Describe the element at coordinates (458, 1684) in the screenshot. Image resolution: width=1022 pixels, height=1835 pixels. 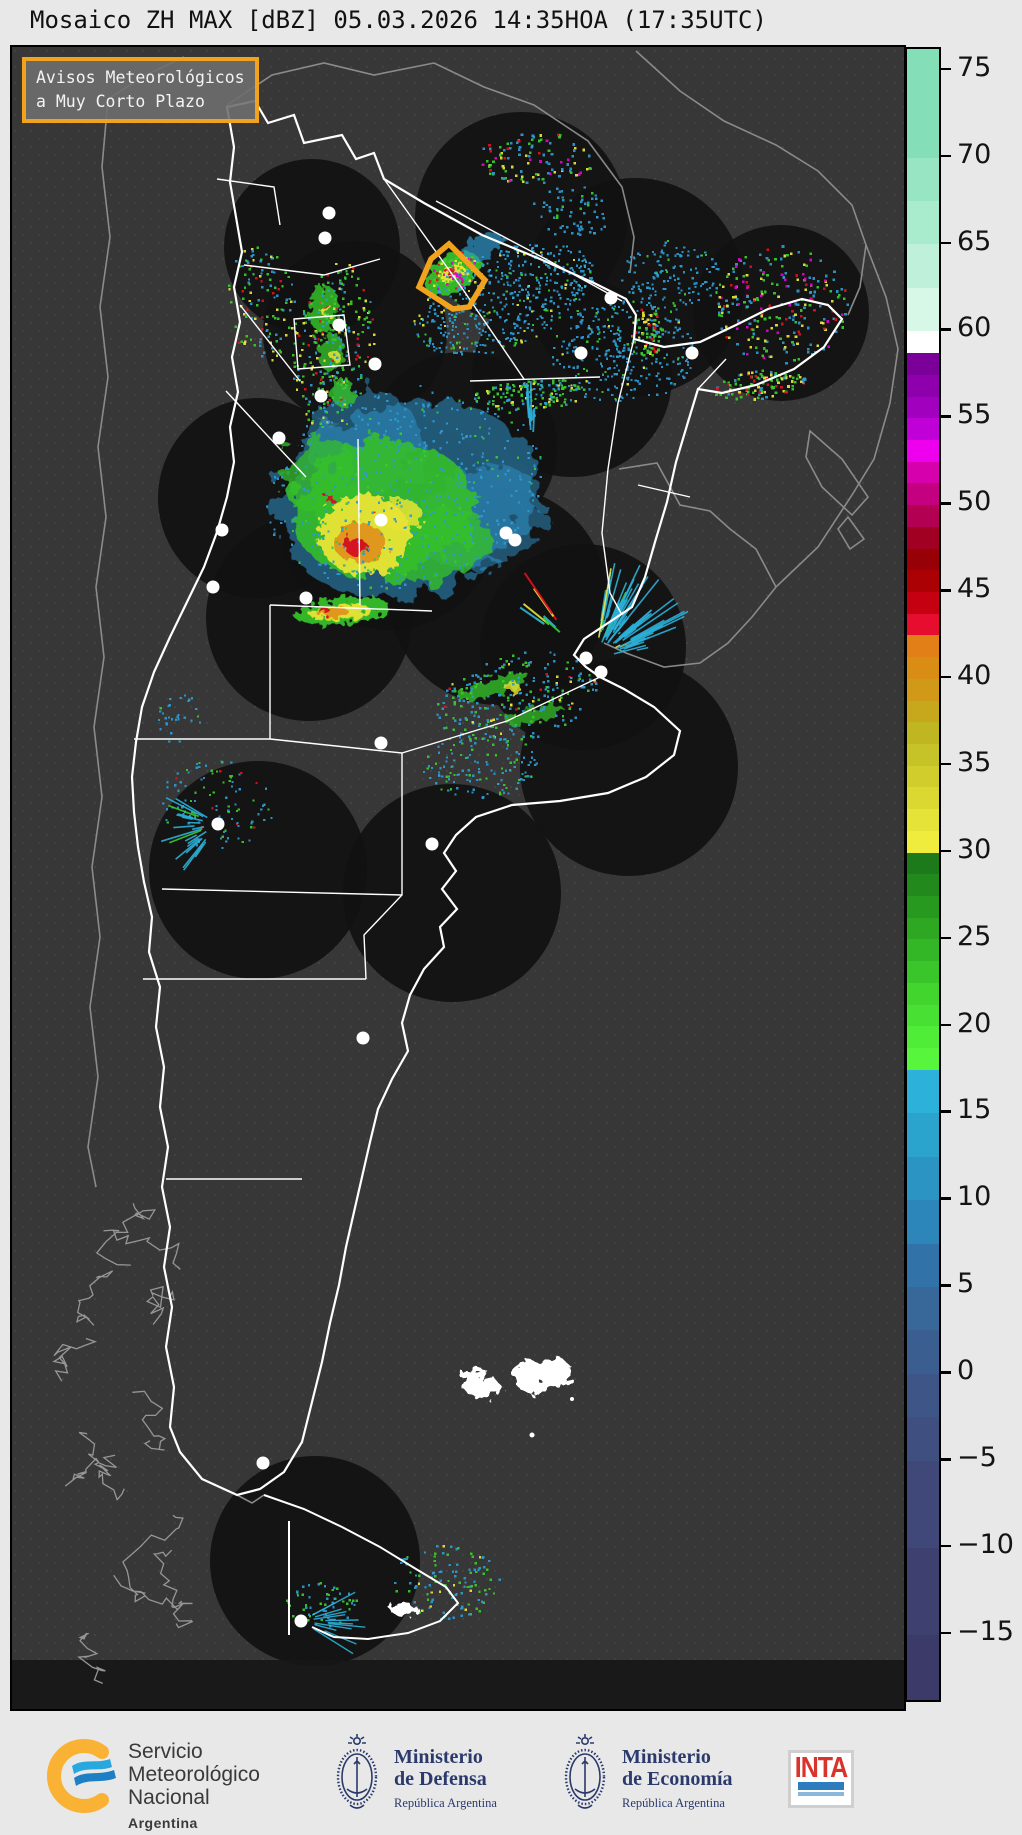
I see `map-bottom-strip` at that location.